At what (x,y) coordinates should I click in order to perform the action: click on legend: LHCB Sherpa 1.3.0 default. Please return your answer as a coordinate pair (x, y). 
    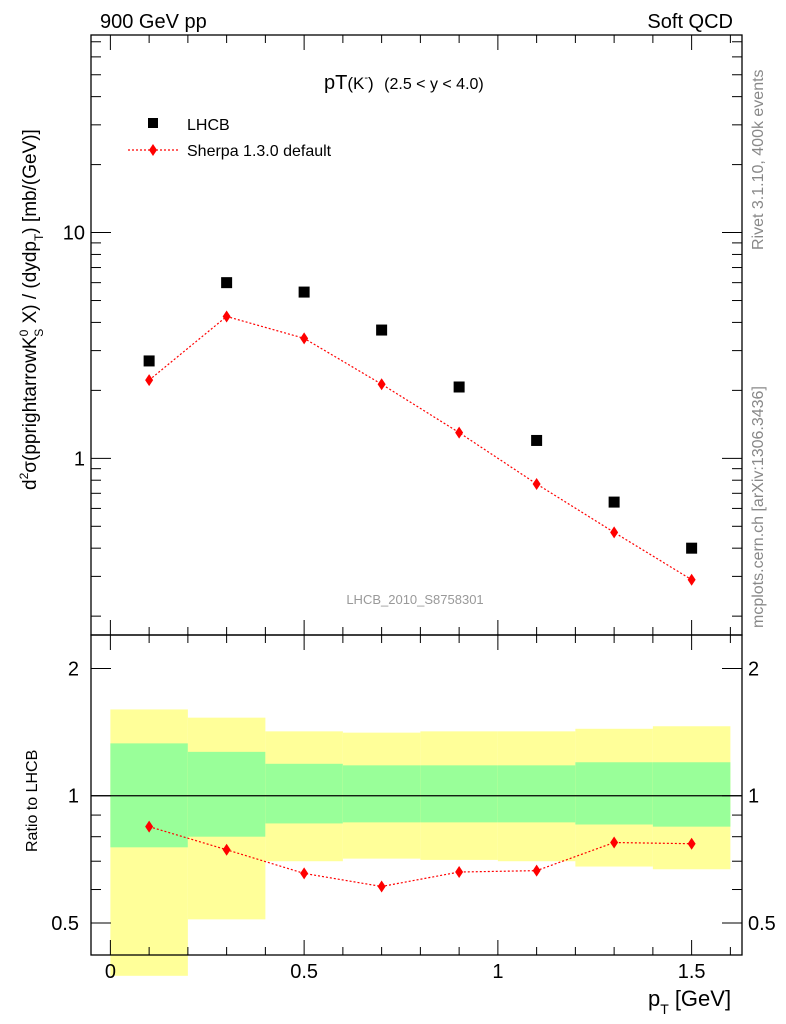
    Looking at the image, I should click on (230, 138).